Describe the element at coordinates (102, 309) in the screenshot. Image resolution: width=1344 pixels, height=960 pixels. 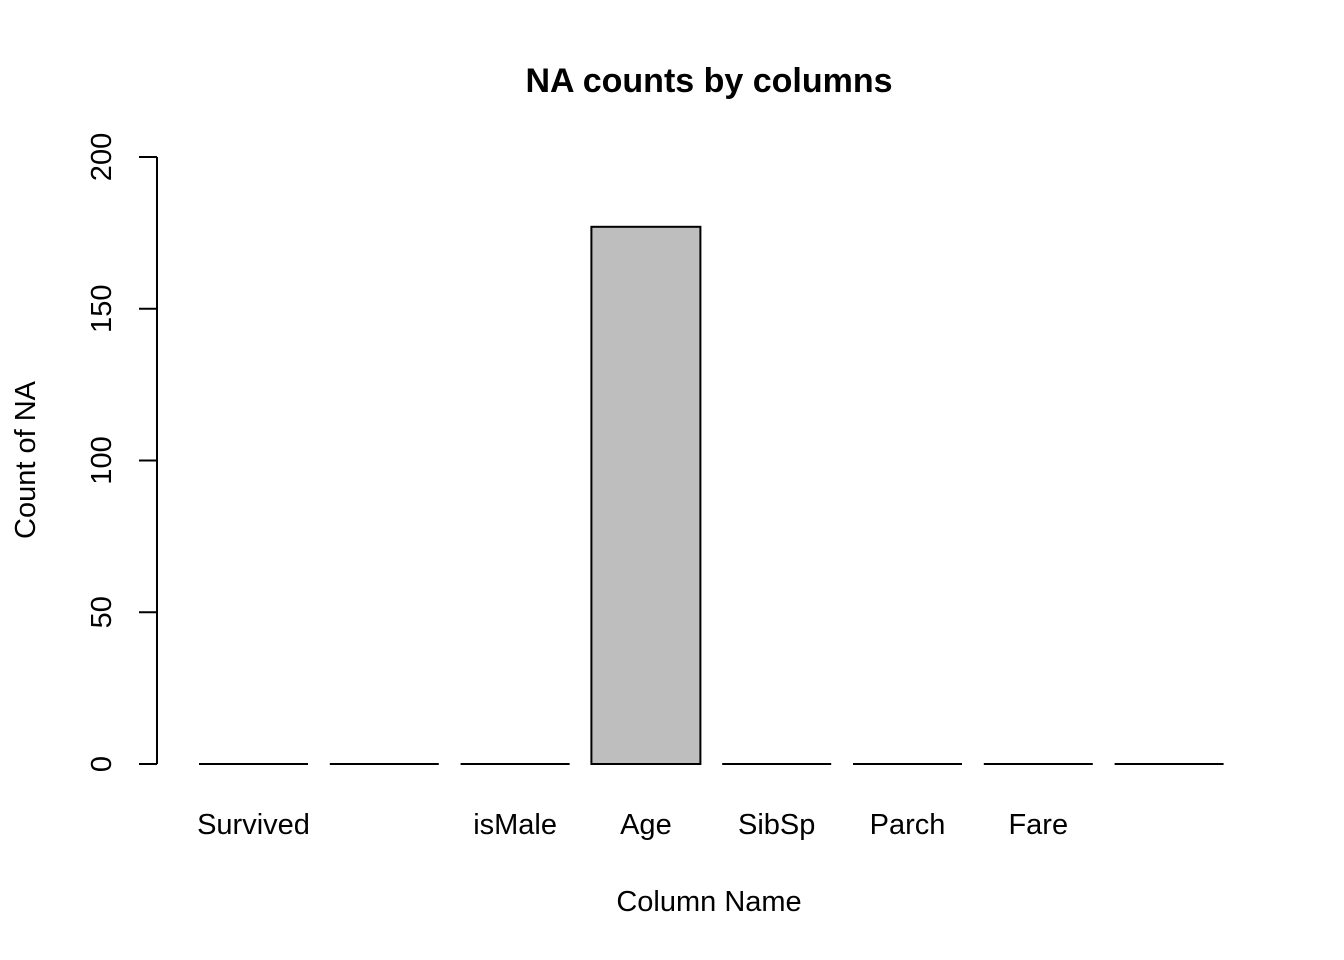
I see `y-tick-label: 150` at that location.